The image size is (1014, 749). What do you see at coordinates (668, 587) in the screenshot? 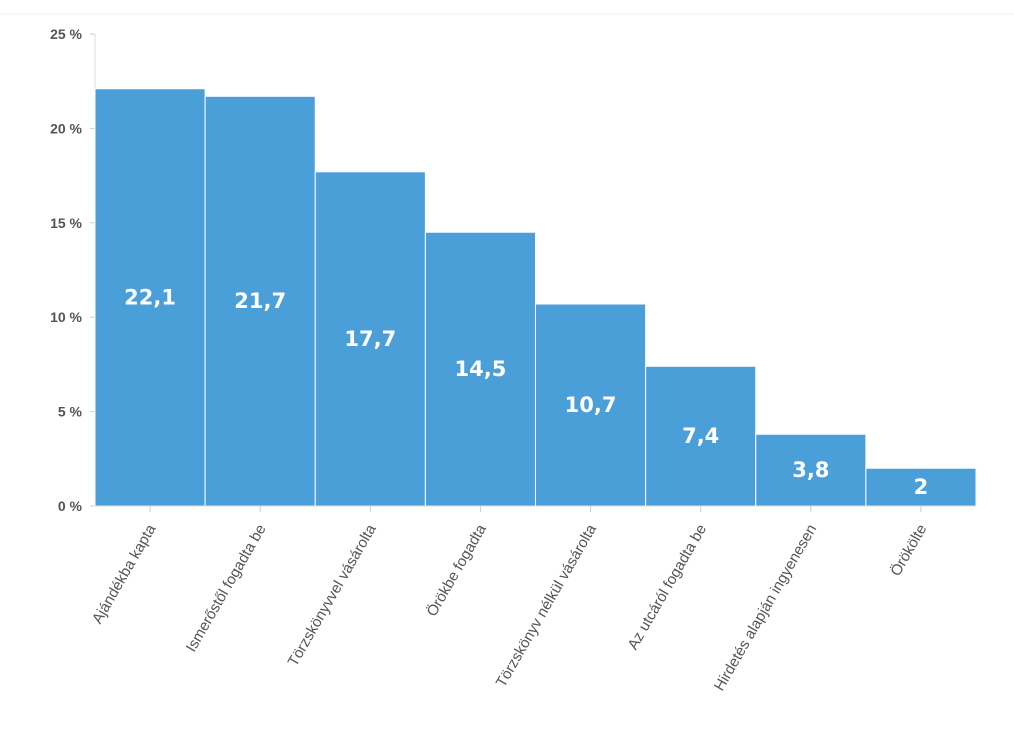
I see `x-category-label: Az utcáról fogadta be` at bounding box center [668, 587].